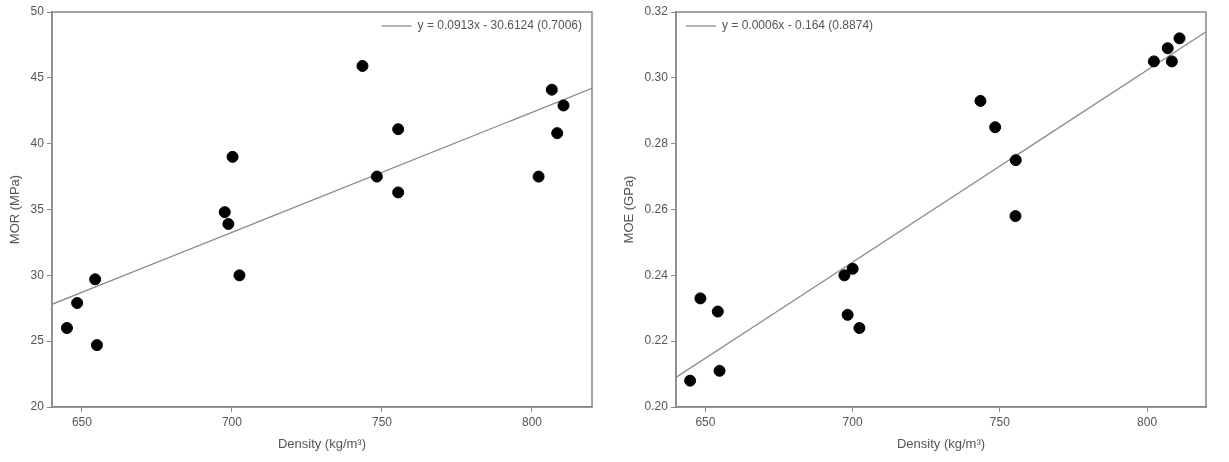 The width and height of the screenshot is (1229, 462). Describe the element at coordinates (37, 208) in the screenshot. I see `y-tick-label: 35` at that location.